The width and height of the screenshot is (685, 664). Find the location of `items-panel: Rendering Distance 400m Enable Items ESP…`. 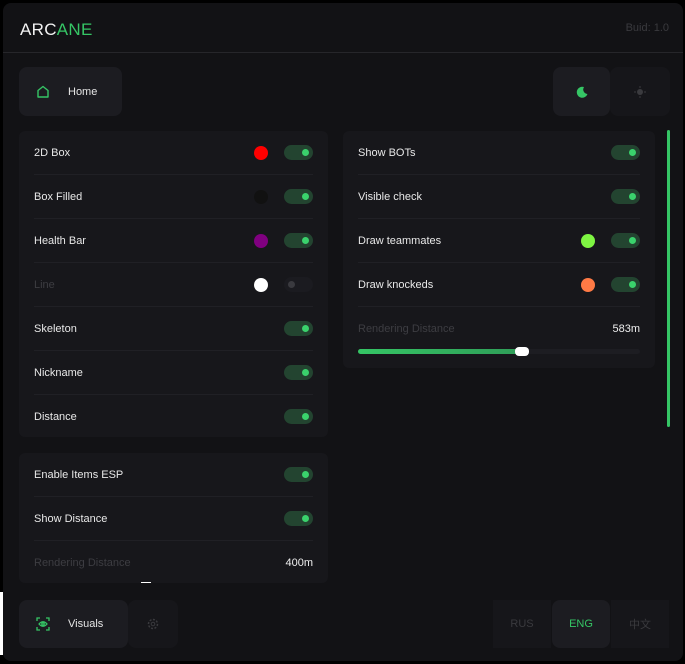

items-panel: Rendering Distance 400m Enable Items ESP… is located at coordinates (173, 518).